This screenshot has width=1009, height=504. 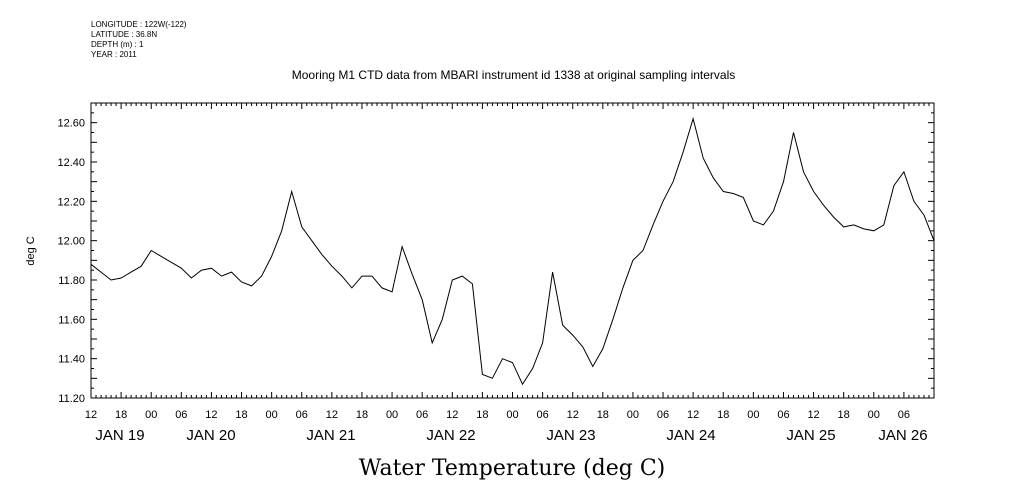 What do you see at coordinates (31, 250) in the screenshot?
I see `y-axis-label: deg C` at bounding box center [31, 250].